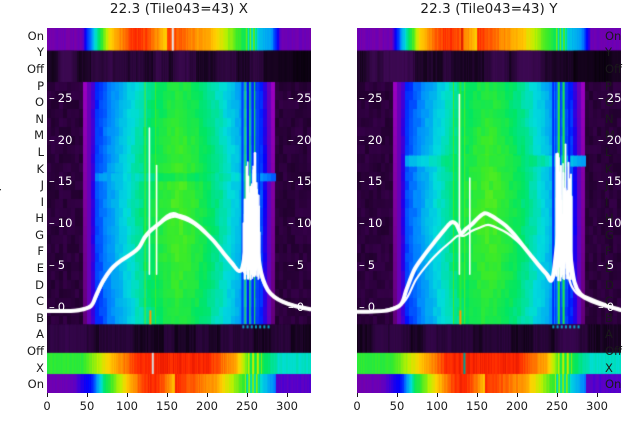 This screenshot has height=440, width=640. What do you see at coordinates (607, 185) in the screenshot?
I see `category-tick-right-j-9: J` at bounding box center [607, 185].